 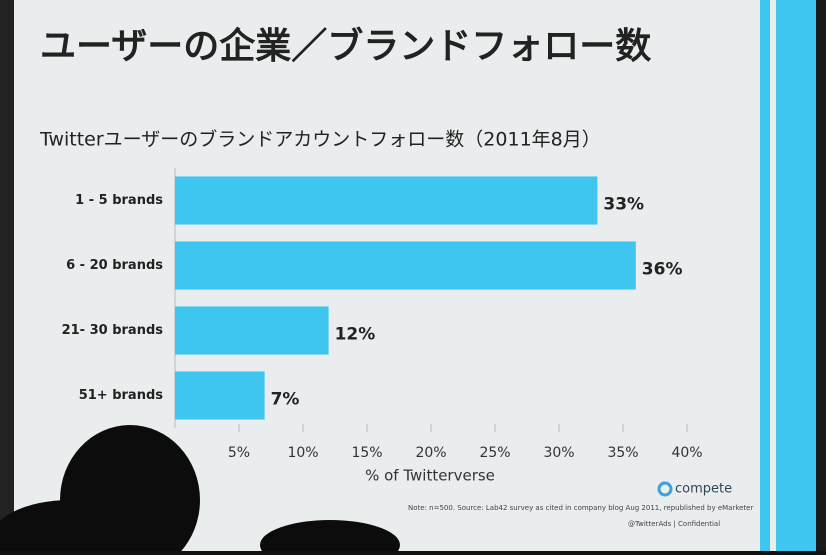 I want to click on x-tick-label: 10%, so click(x=302, y=453).